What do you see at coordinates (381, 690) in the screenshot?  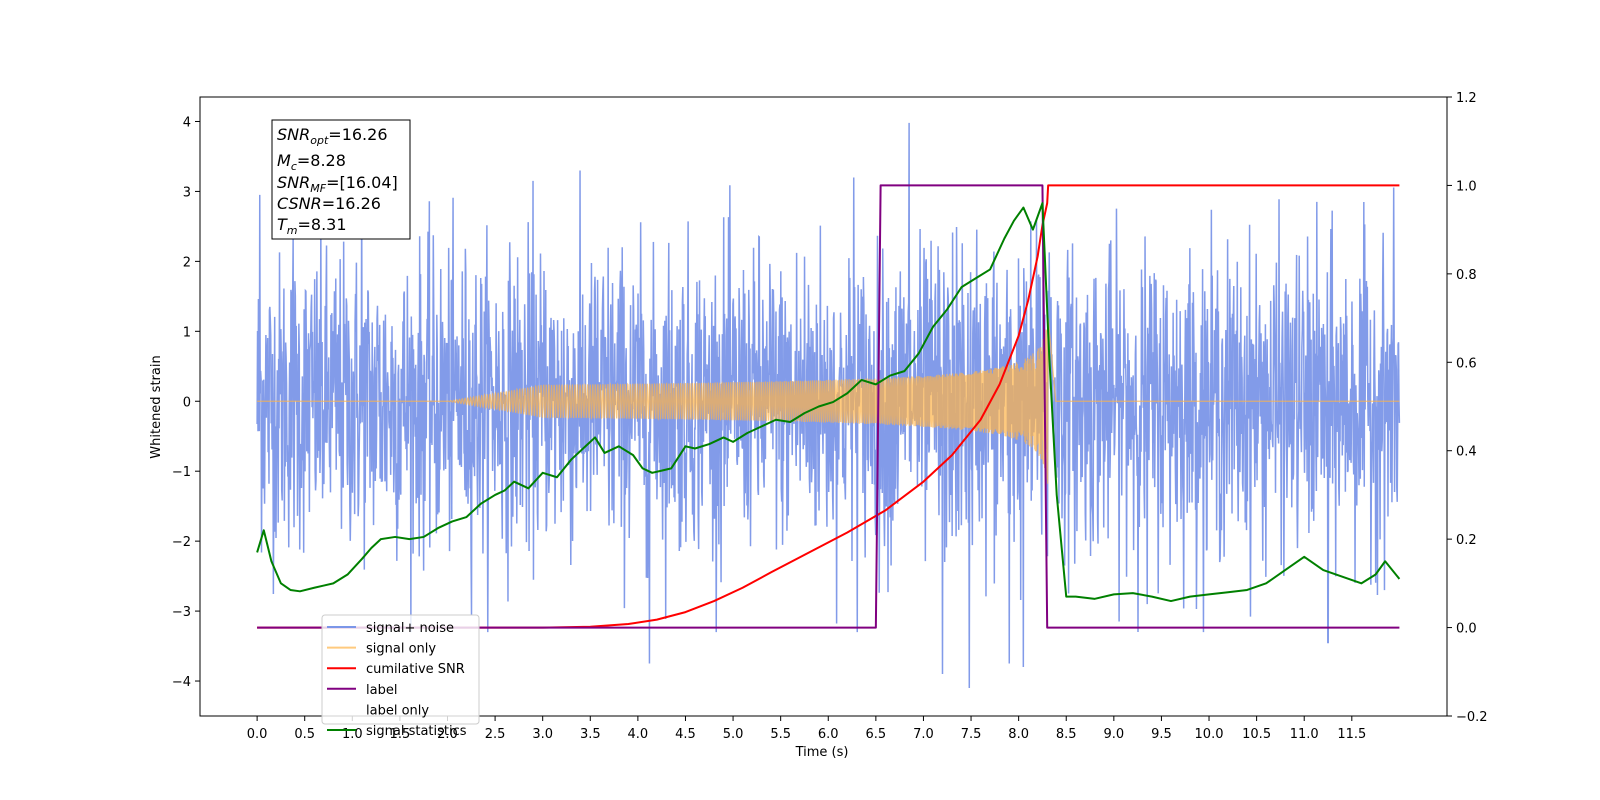 I see `legend-label: label` at bounding box center [381, 690].